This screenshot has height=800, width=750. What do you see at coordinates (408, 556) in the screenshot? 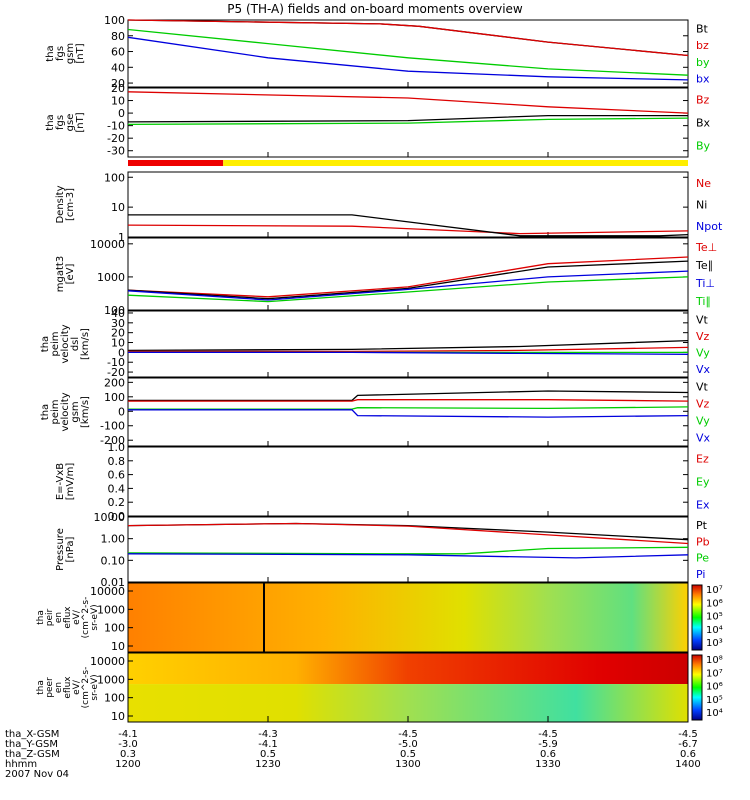
I see `series-line-Pi` at bounding box center [408, 556].